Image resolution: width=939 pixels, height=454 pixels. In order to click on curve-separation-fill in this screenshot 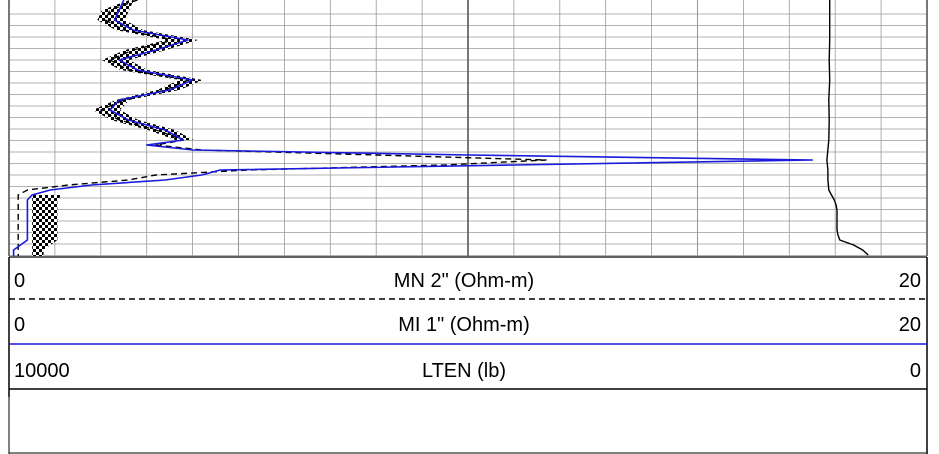, I will do `click(117, 128)`.